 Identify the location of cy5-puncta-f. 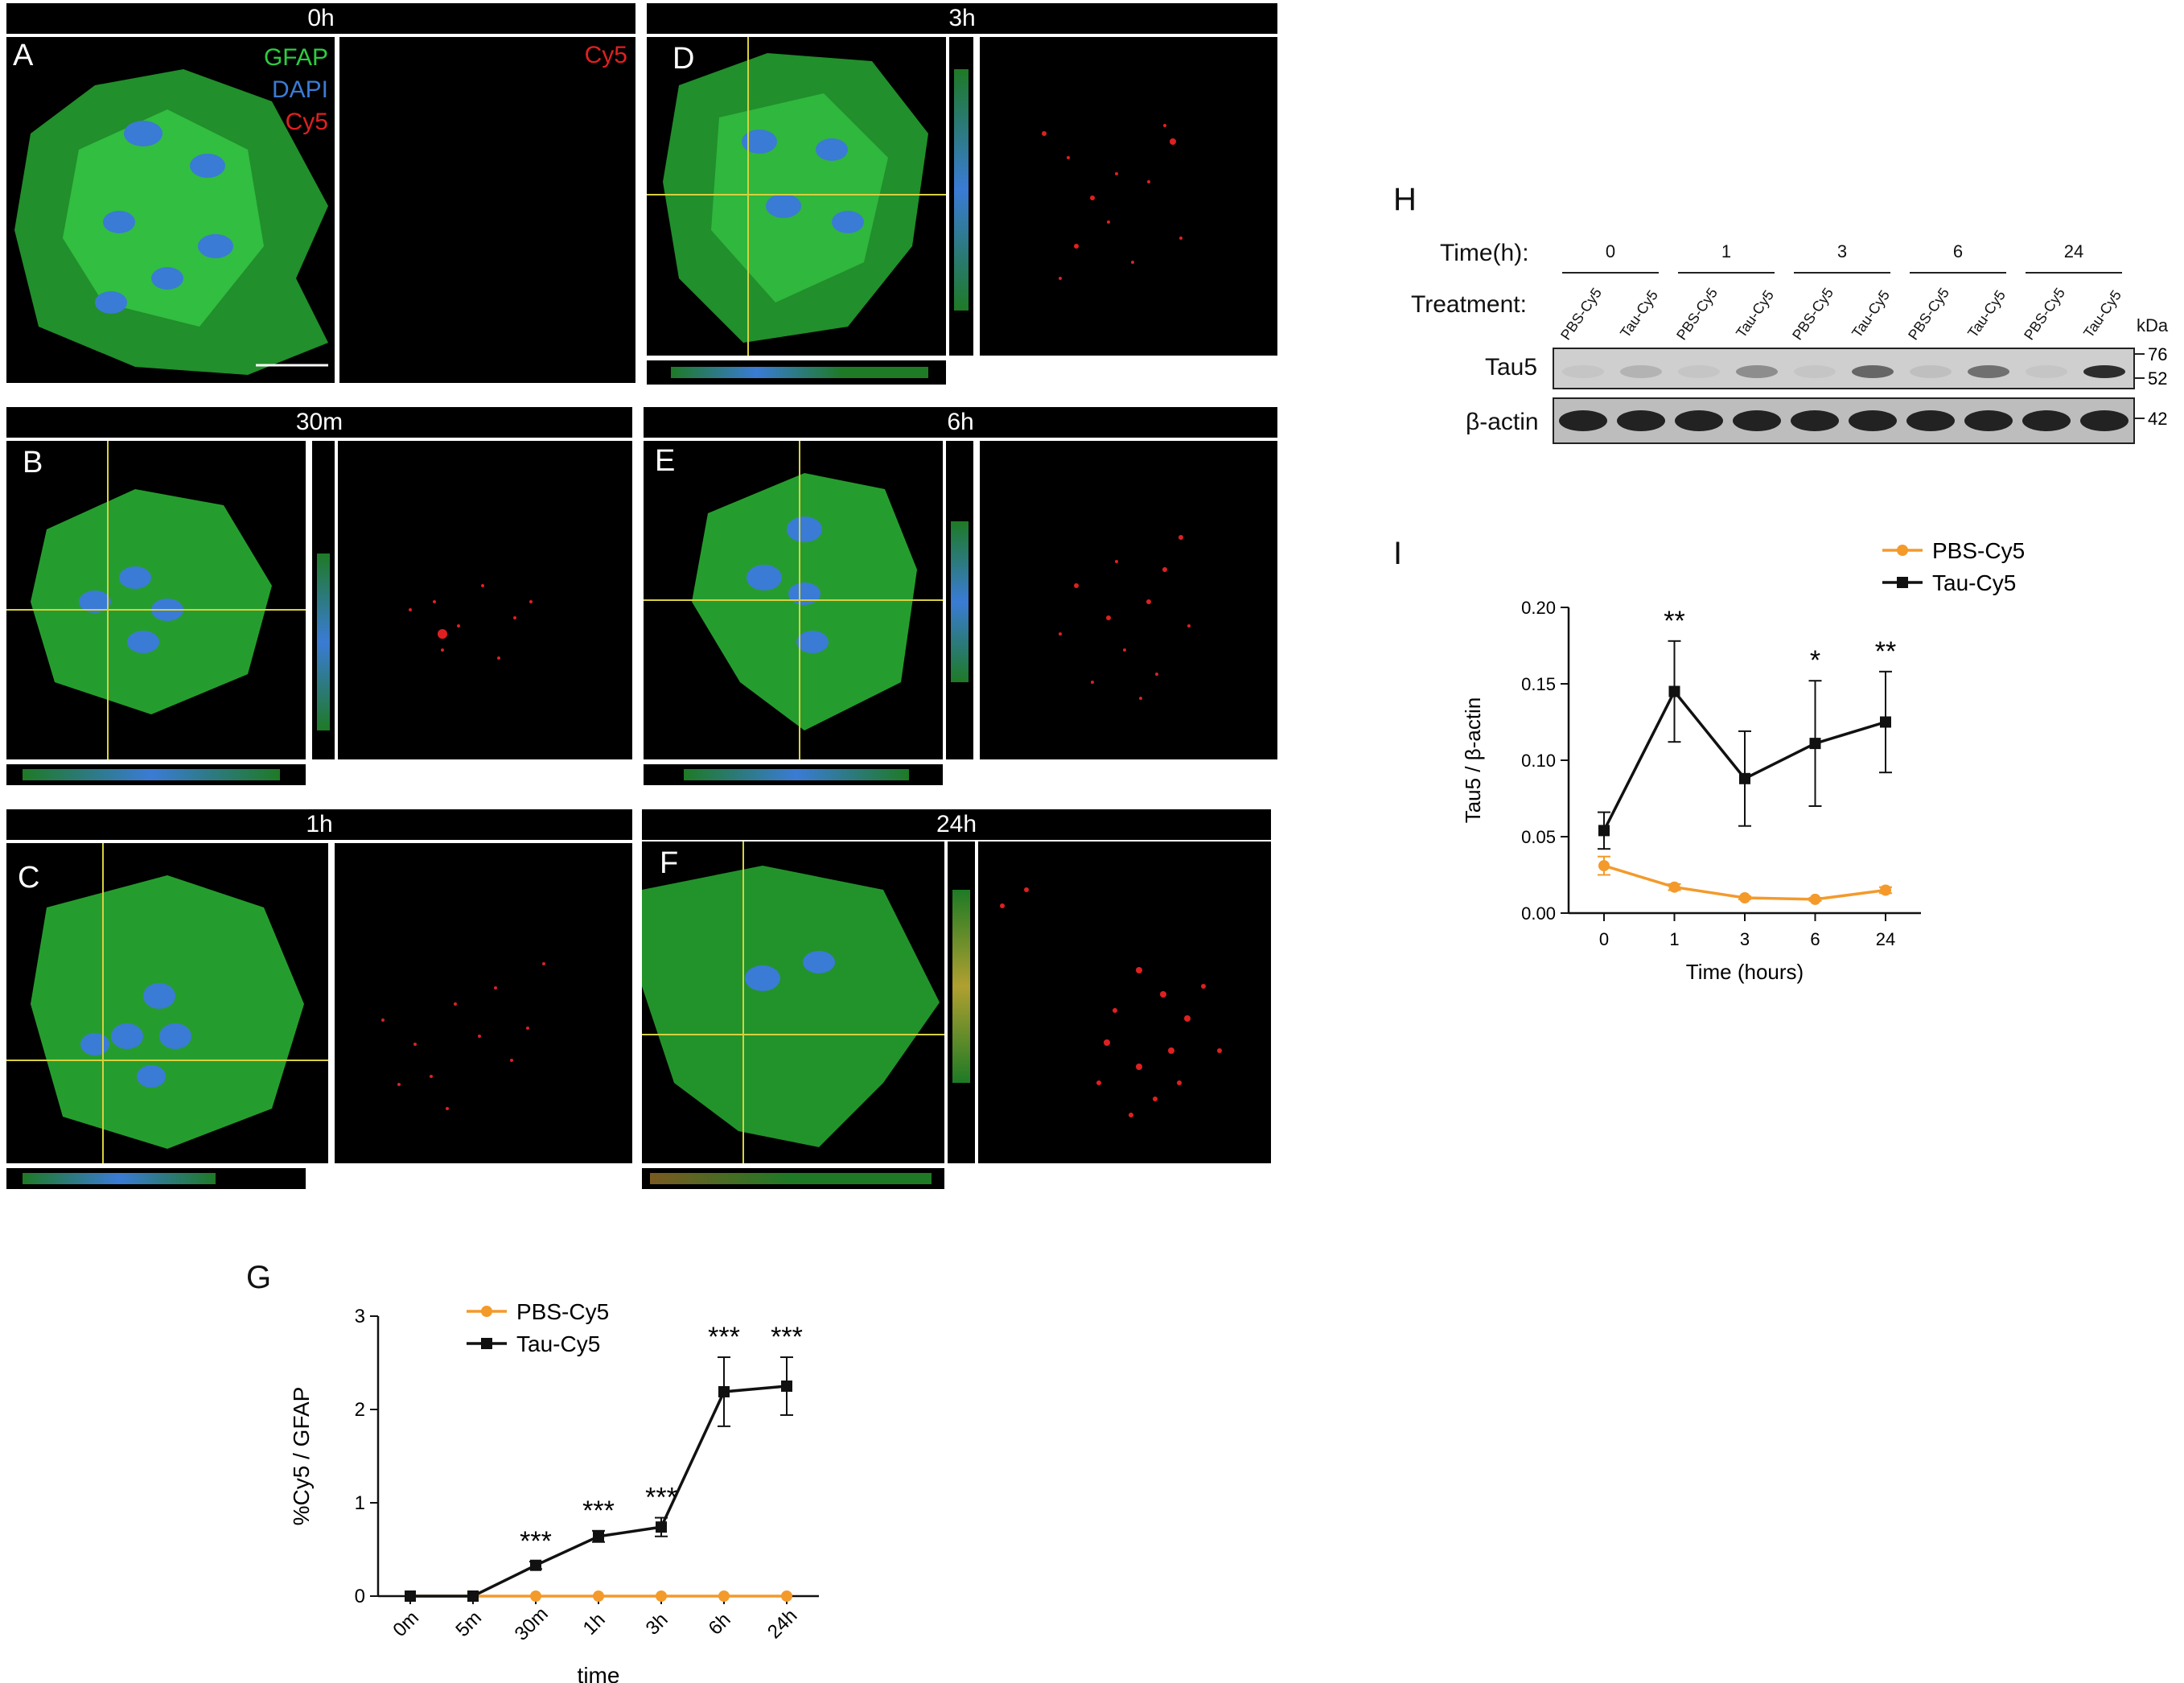
(1111, 1002).